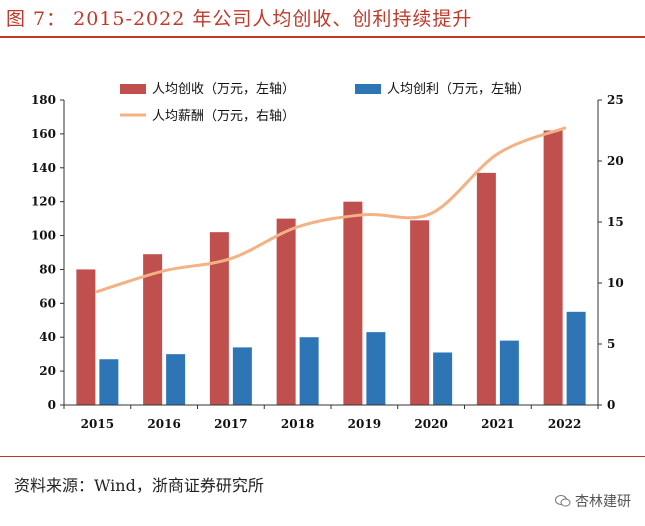  What do you see at coordinates (615, 283) in the screenshot?
I see `y-right-tick-label: 10` at bounding box center [615, 283].